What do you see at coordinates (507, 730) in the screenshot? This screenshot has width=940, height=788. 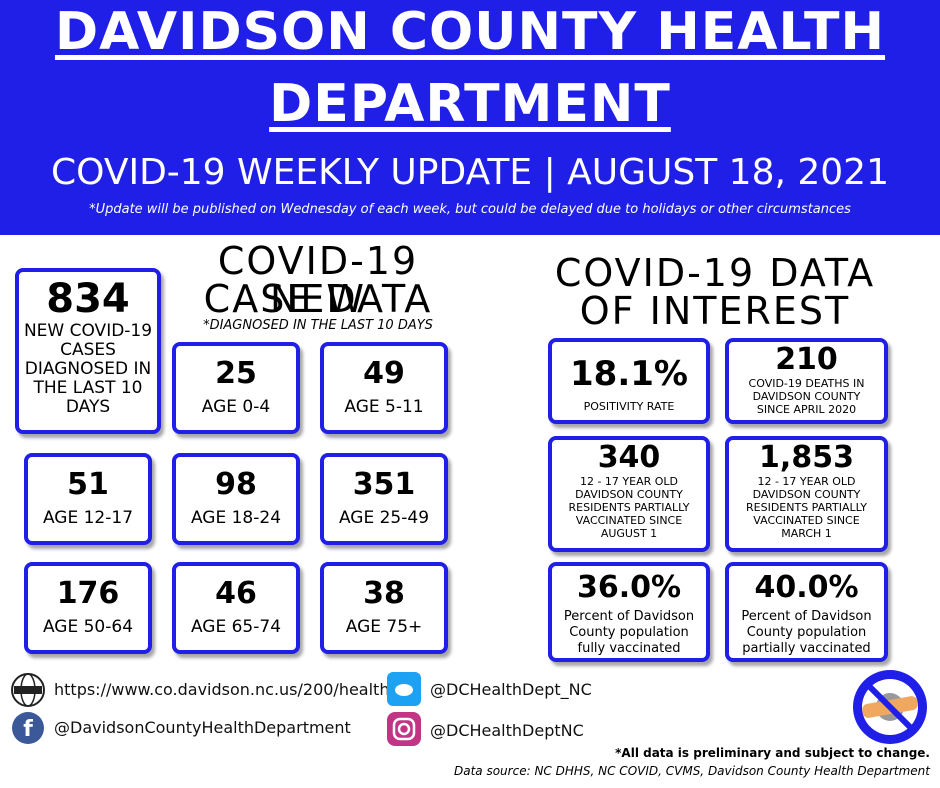 I see `instagram: @DCHealthDeptNC` at bounding box center [507, 730].